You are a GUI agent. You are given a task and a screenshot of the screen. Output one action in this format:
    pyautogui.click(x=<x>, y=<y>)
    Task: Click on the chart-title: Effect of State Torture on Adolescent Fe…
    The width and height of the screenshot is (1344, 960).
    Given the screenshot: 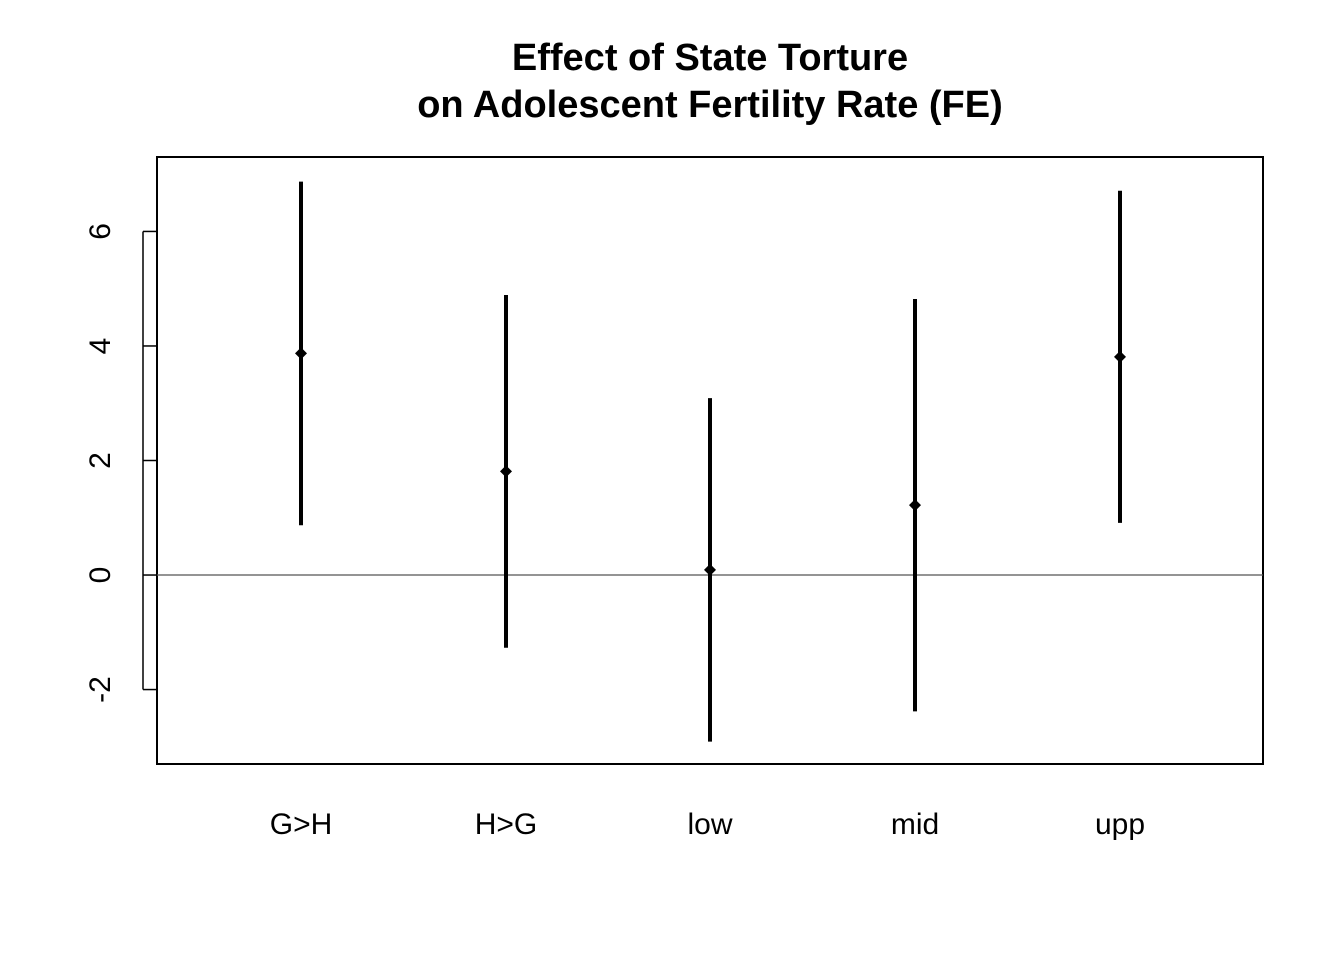 What is the action you would take?
    pyautogui.click(x=710, y=81)
    